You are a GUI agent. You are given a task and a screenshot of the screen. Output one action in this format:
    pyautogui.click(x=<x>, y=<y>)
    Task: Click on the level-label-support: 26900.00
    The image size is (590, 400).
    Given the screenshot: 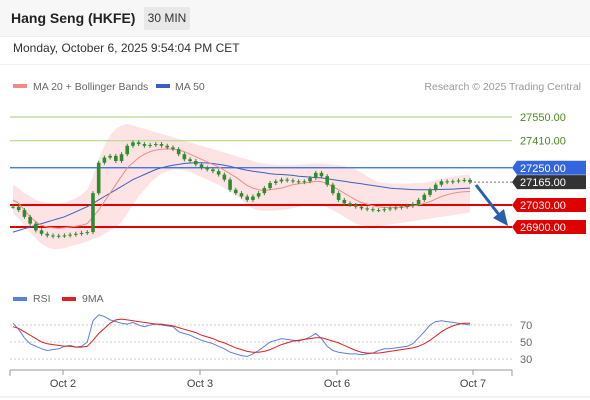 What is the action you would take?
    pyautogui.click(x=543, y=228)
    